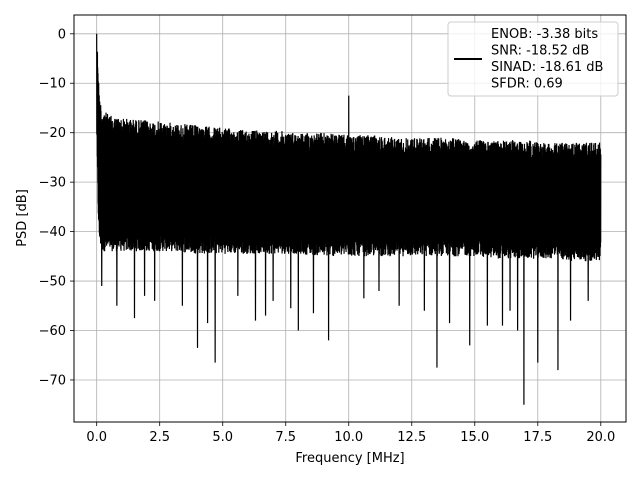 This screenshot has width=640, height=480. What do you see at coordinates (52, 282) in the screenshot?
I see `y-tick-label: −50` at bounding box center [52, 282].